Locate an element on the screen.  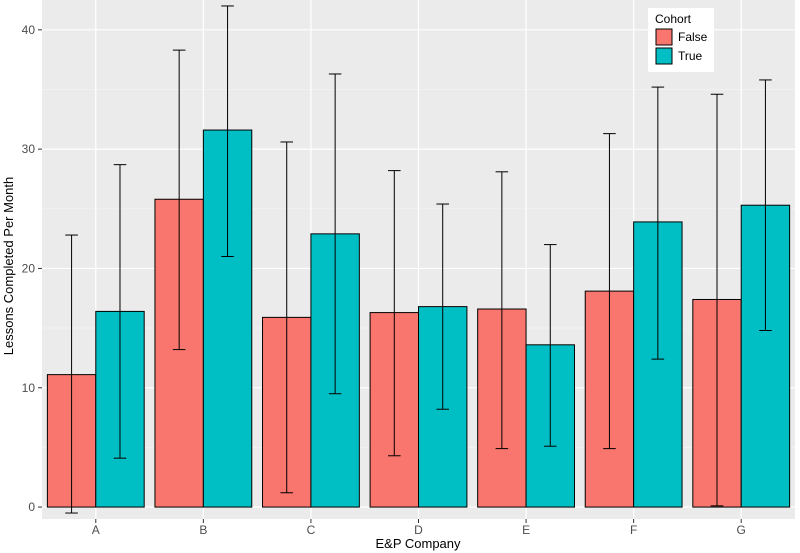
y-tick-label: 10 is located at coordinates (29, 388).